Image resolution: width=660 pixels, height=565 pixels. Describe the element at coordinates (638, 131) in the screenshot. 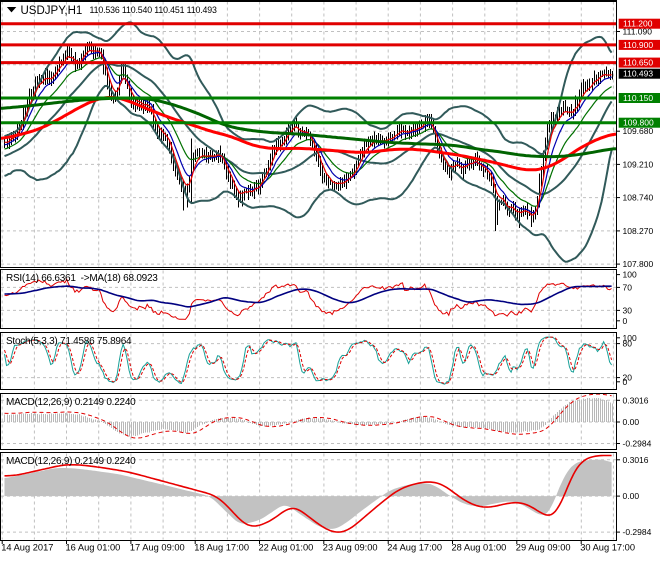

I see `svg-text: 109.680` at that location.